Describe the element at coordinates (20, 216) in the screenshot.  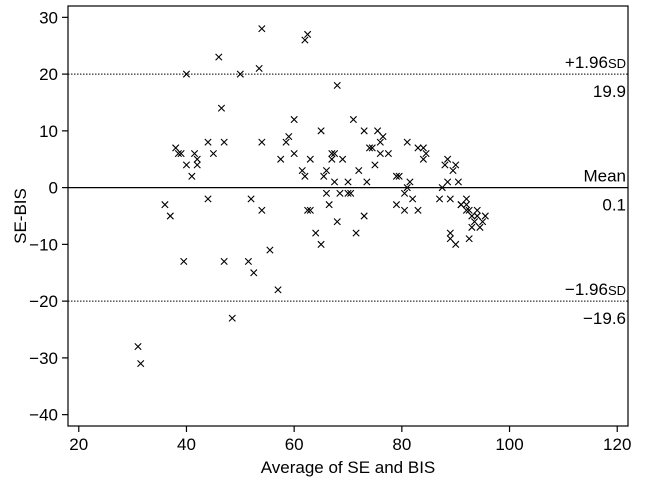
I see `y-axis-title: SE-BIS` at that location.